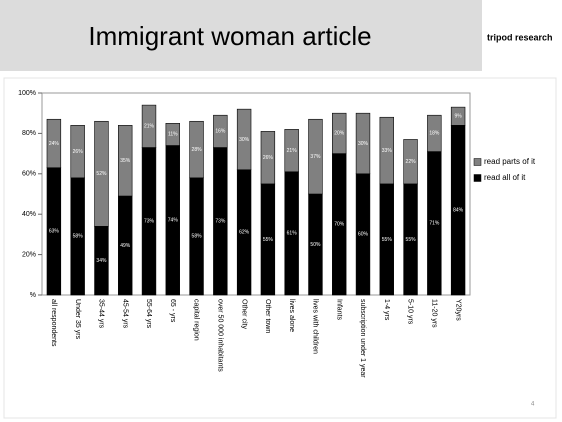  I want to click on value-label: 52%, so click(101, 174).